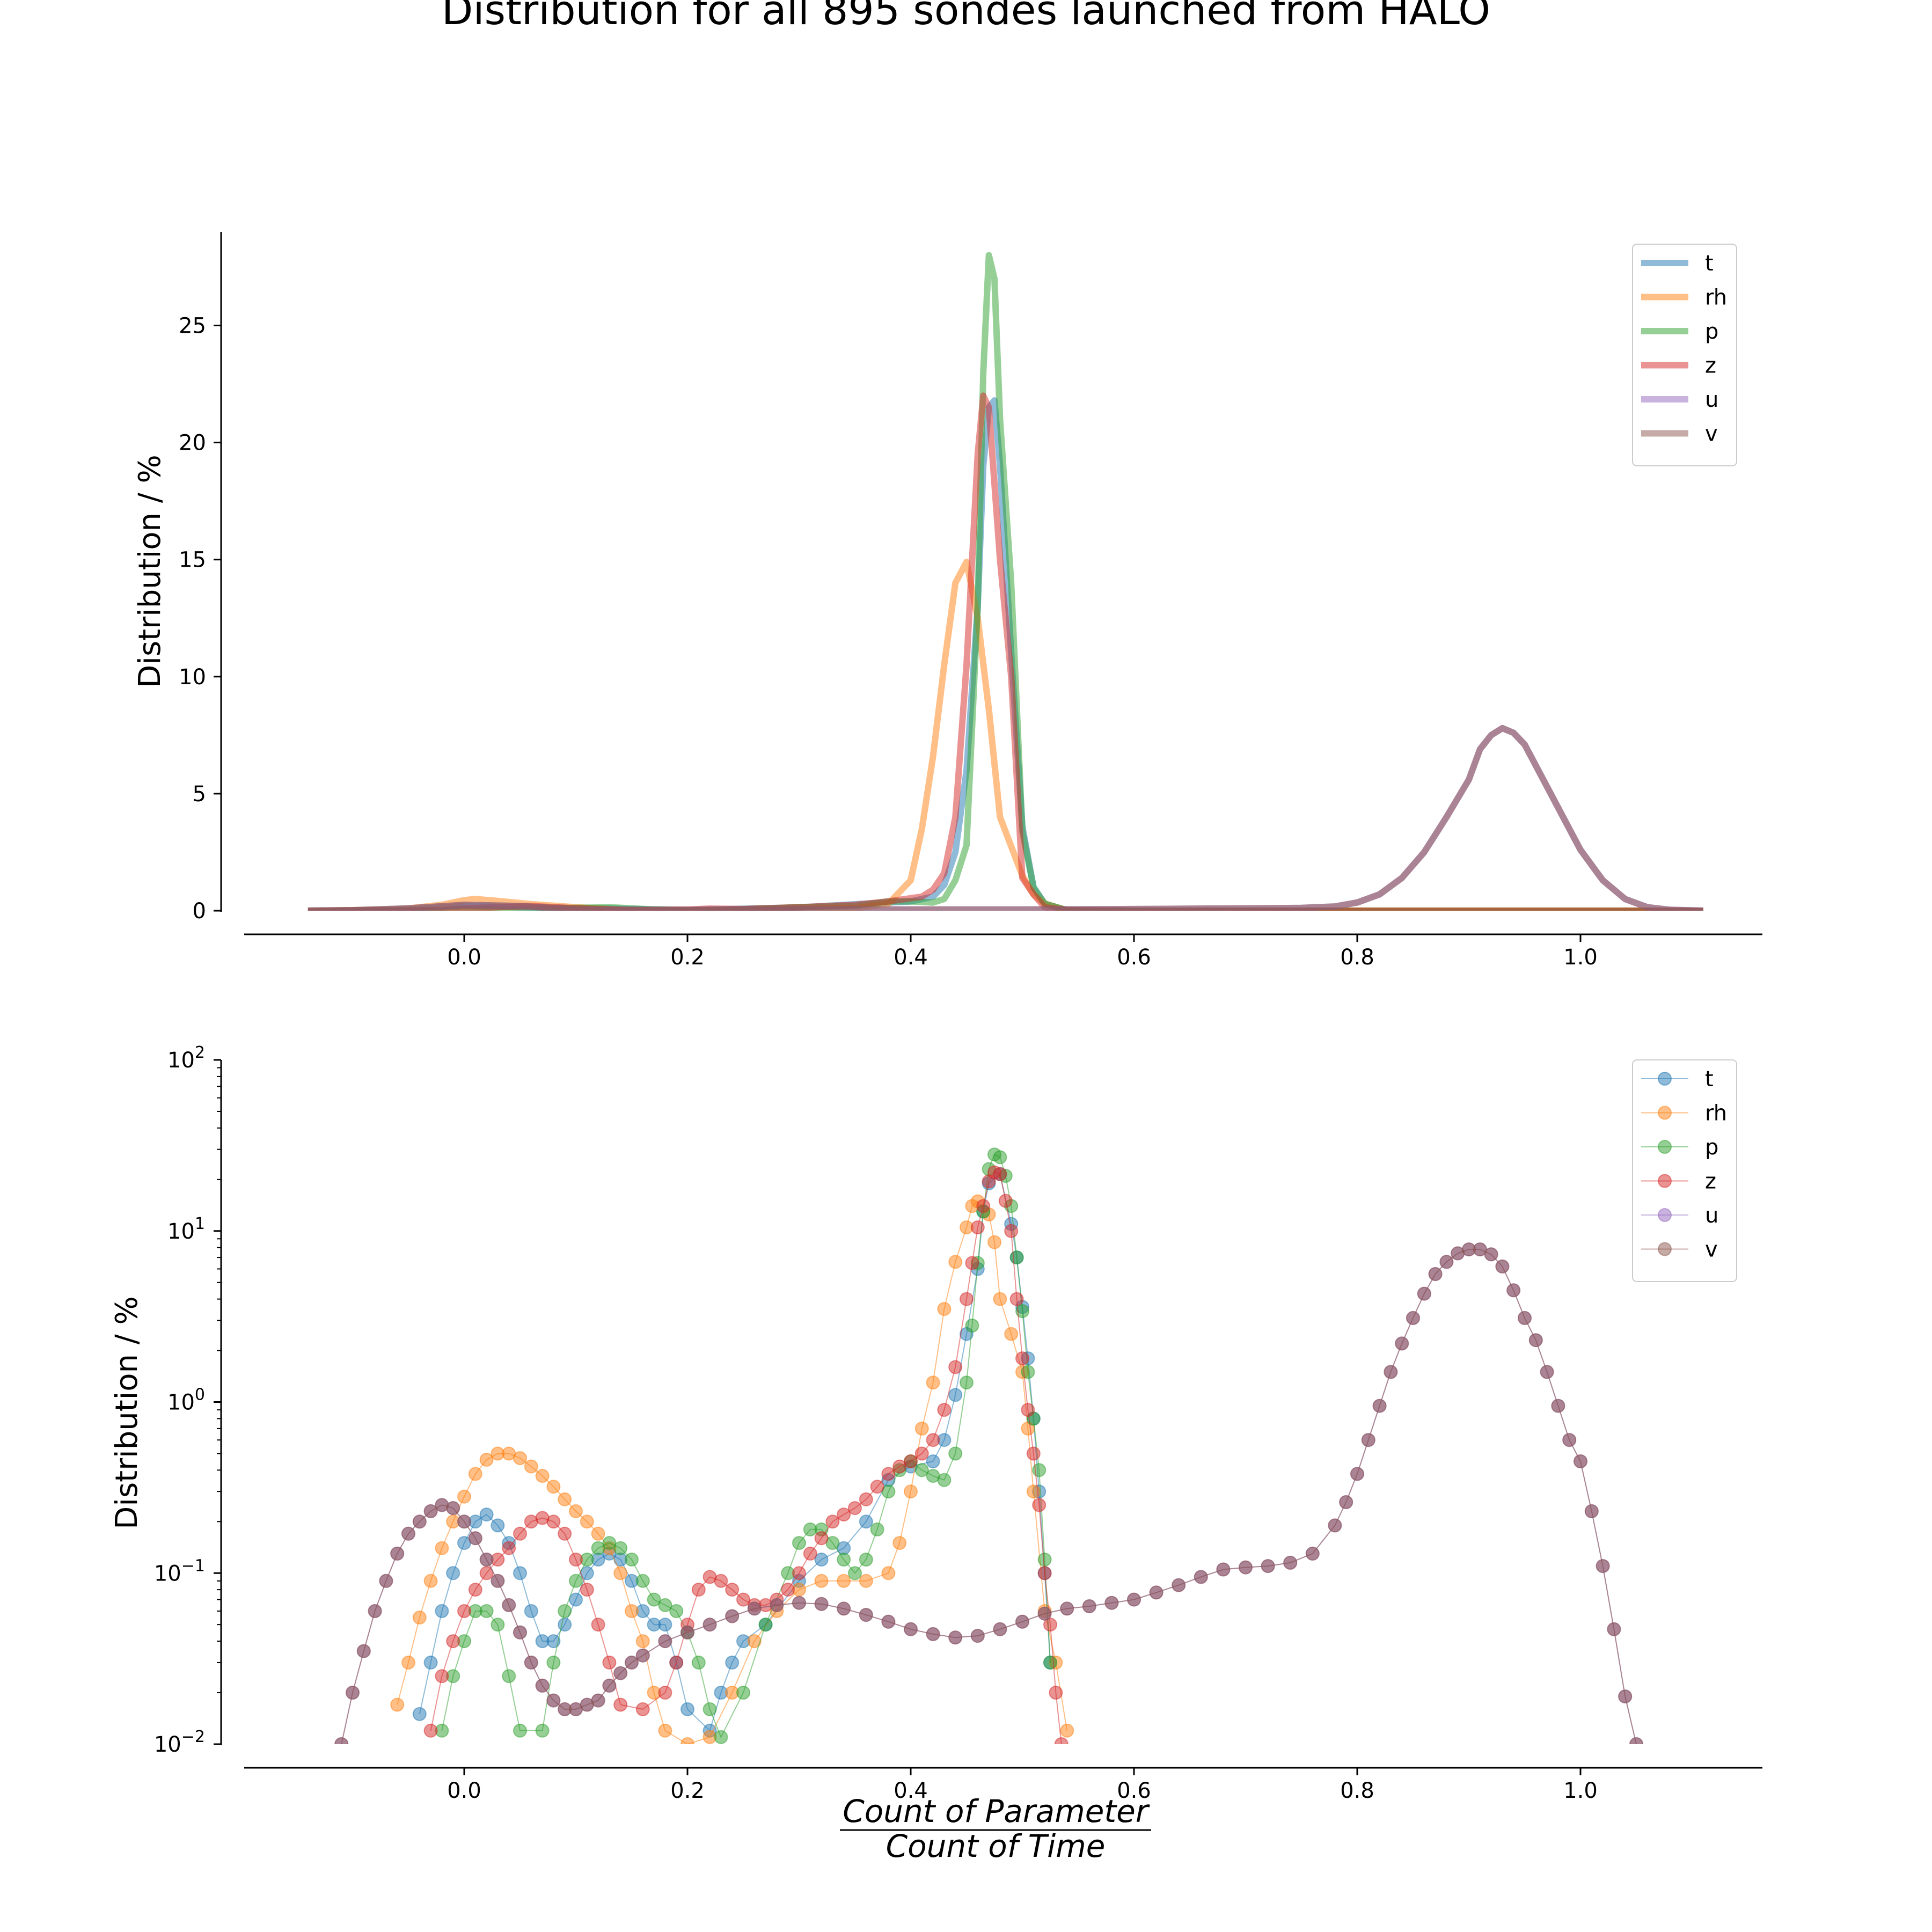 This screenshot has height=1932, width=1932. What do you see at coordinates (186, 1058) in the screenshot?
I see `y-tick-label: 10²` at bounding box center [186, 1058].